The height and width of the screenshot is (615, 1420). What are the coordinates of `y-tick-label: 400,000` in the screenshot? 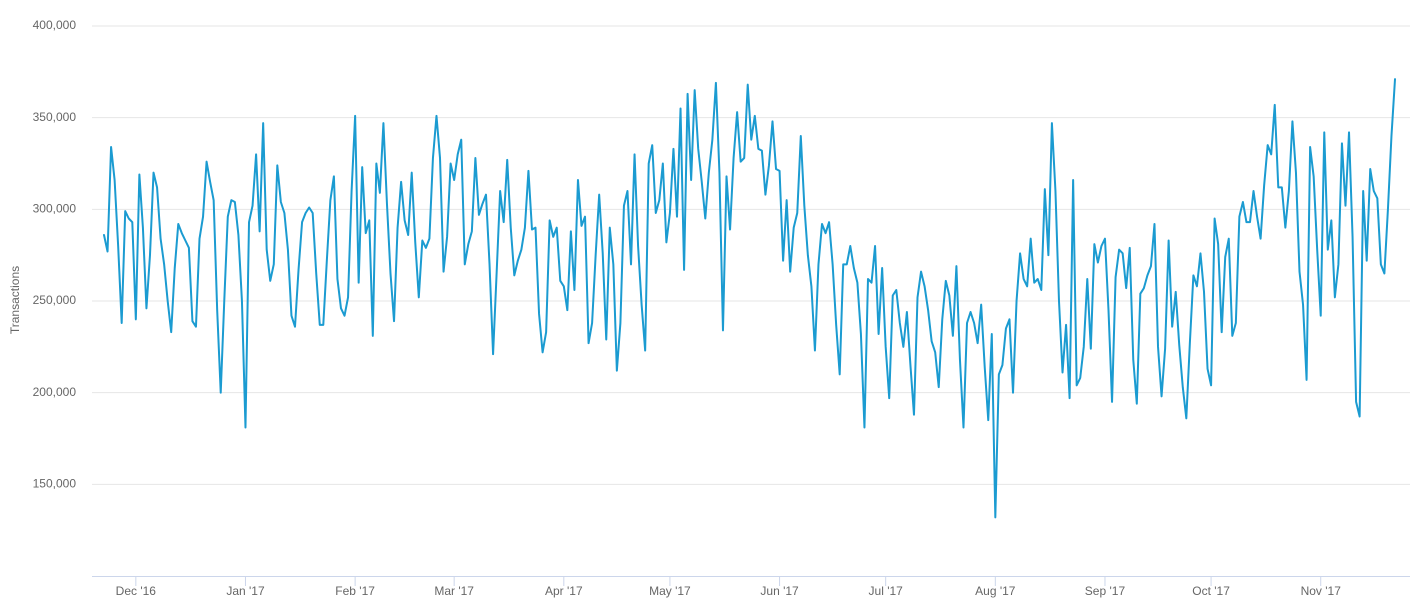 It's located at (55, 25).